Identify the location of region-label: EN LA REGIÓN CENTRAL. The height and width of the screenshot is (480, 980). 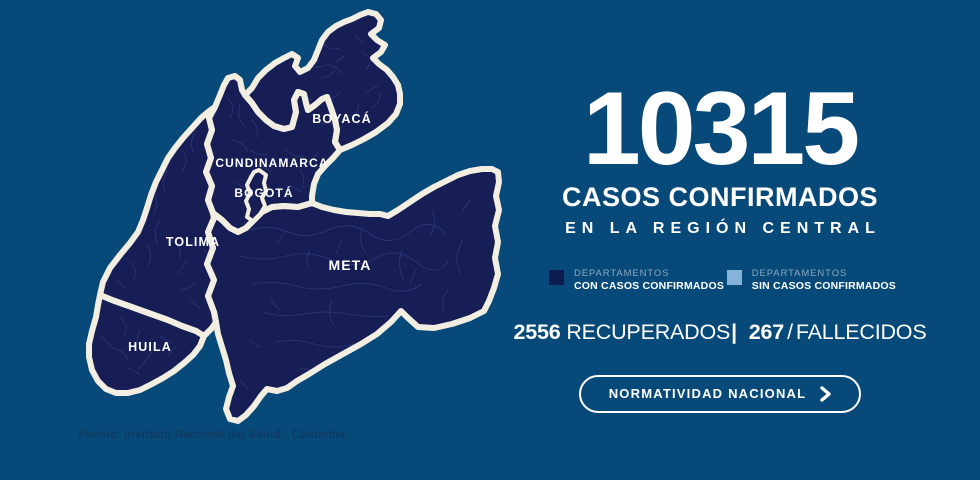
(723, 228).